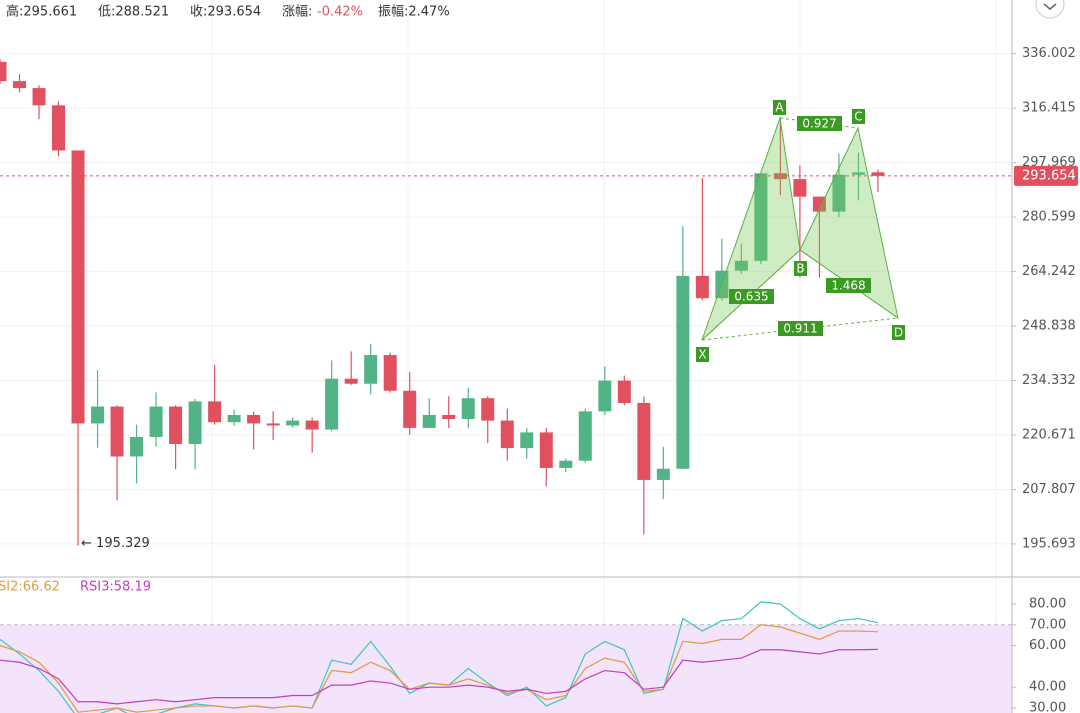  Describe the element at coordinates (1047, 687) in the screenshot. I see `y-tick-label: 40.00` at that location.